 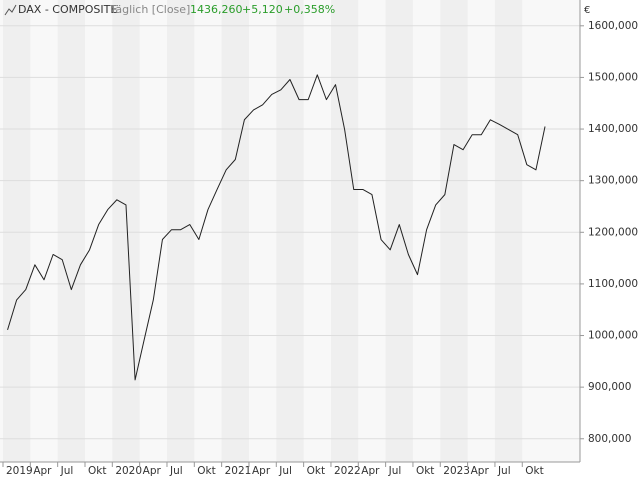 I want to click on chart-icon, so click(x=10, y=10).